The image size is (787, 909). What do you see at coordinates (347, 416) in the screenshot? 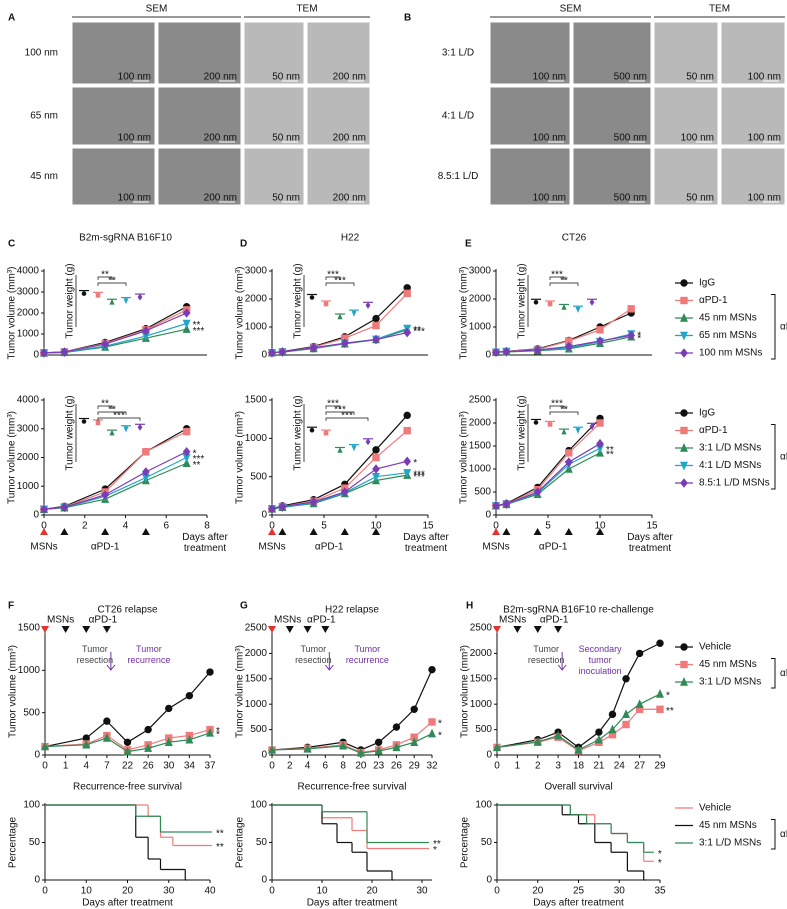
I see `inset-significance: ***` at bounding box center [347, 416].